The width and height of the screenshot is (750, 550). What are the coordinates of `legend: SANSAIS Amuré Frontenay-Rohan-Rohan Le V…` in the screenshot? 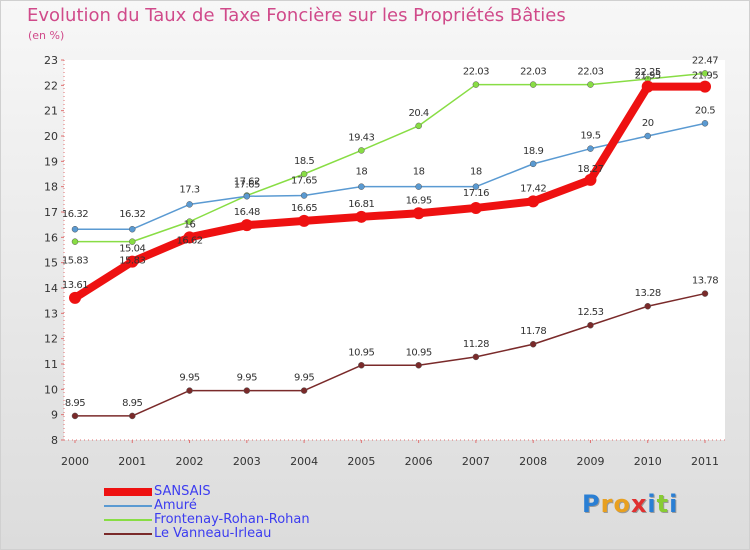 It's located at (207, 513).